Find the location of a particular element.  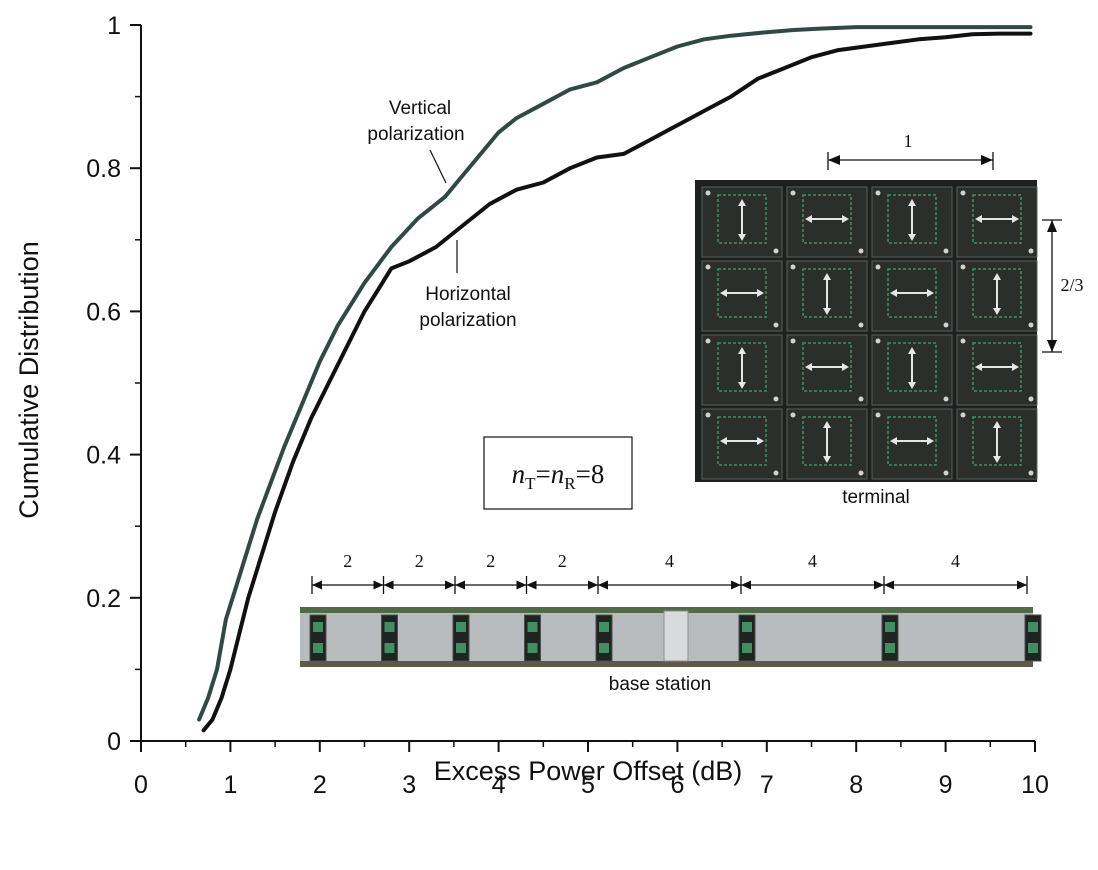

base-station-inset: 2 2 2 2 4 4 4 base station is located at coordinates (671, 623).